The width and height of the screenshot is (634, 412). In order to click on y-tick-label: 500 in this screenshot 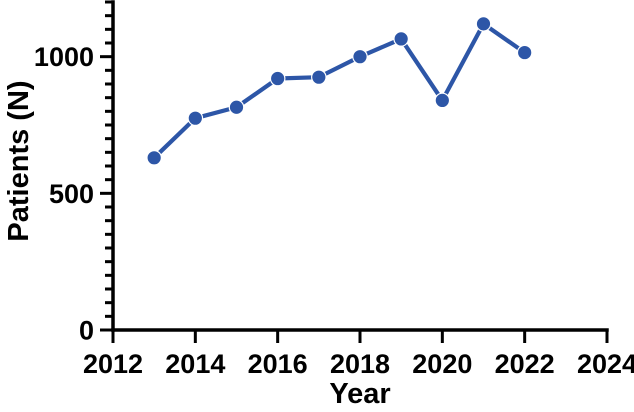, I will do `click(71, 194)`.